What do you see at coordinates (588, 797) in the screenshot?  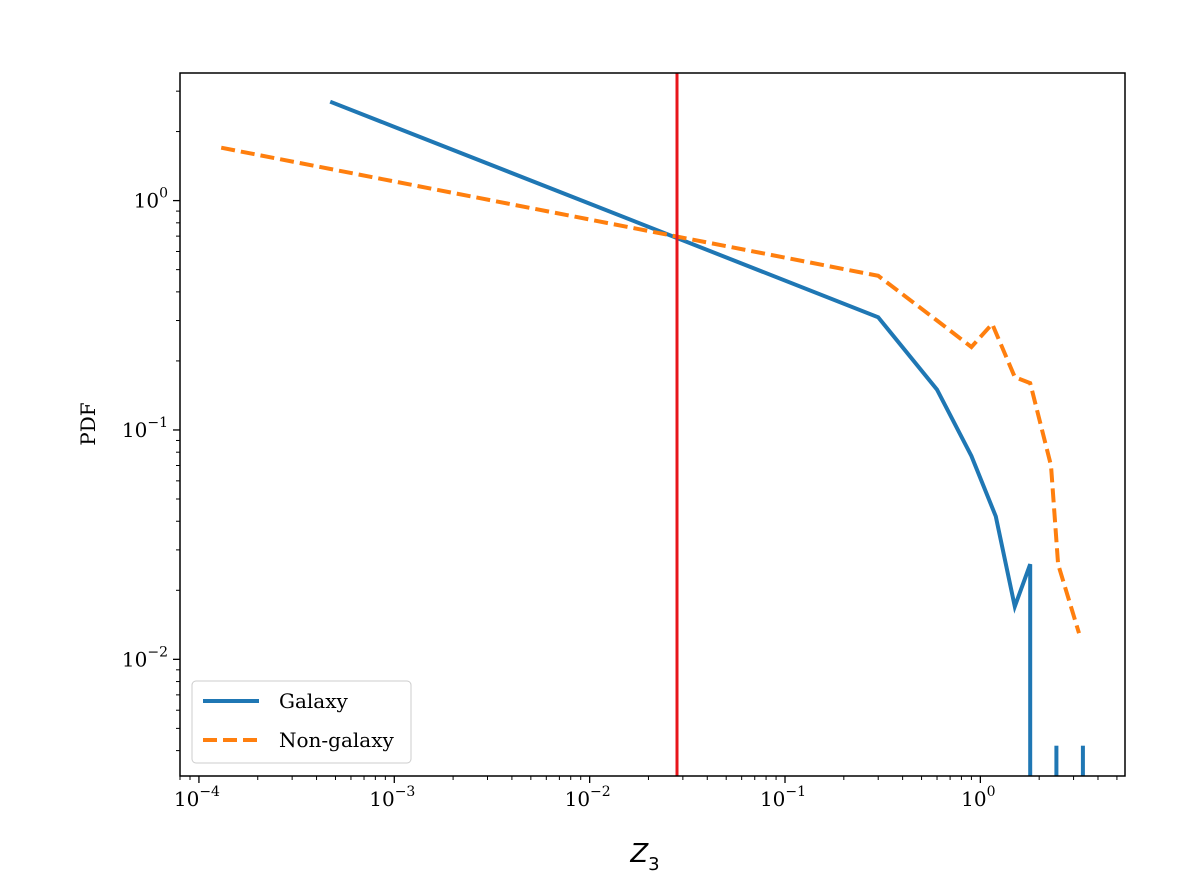 I see `x-tick-label: 10⁻²` at bounding box center [588, 797].